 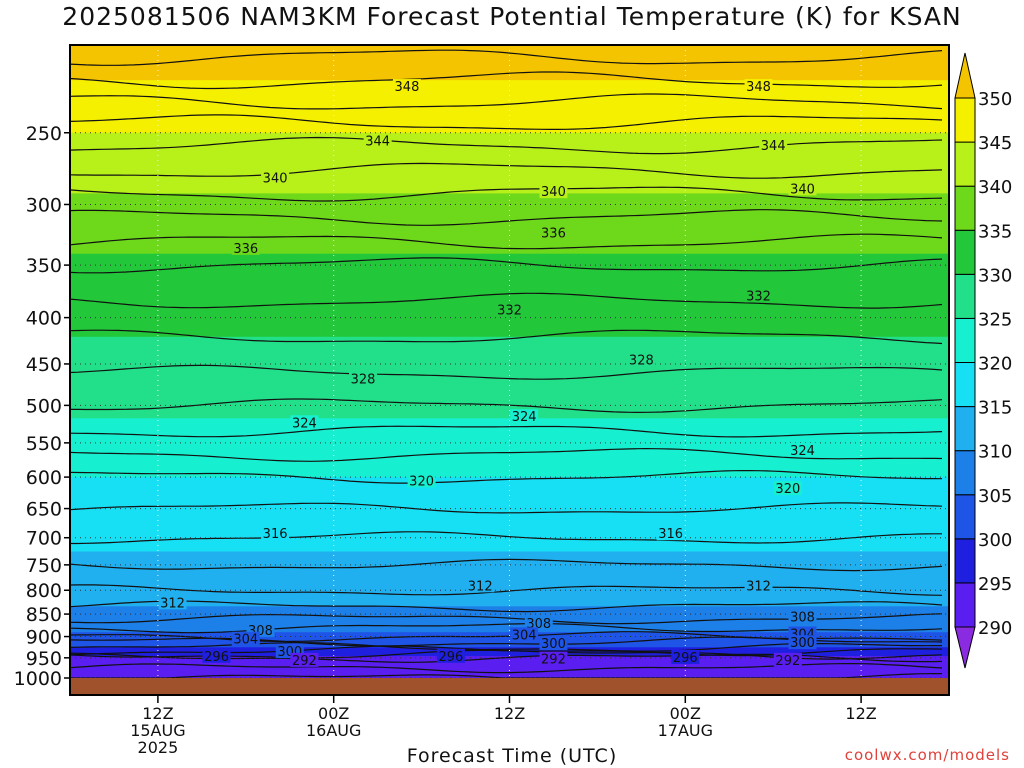 I want to click on colorbar-label: 320, so click(x=995, y=364).